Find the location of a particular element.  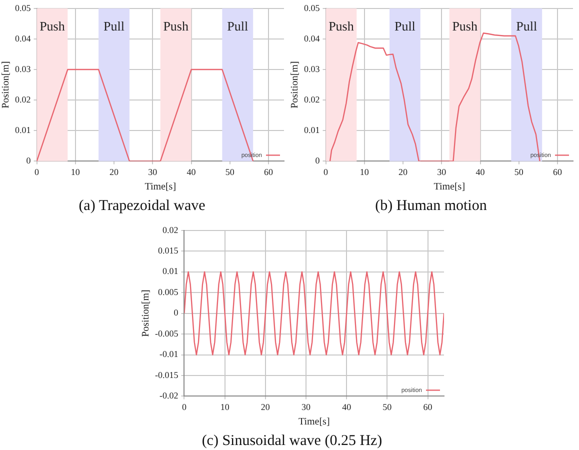

y-tick-label: -0.015 is located at coordinates (166, 375).